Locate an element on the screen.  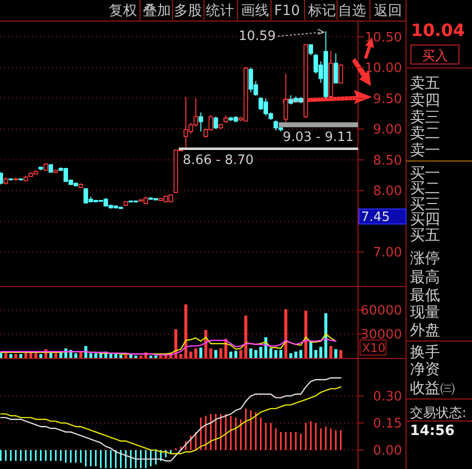
y-tick-label: 8.50 is located at coordinates (387, 160).